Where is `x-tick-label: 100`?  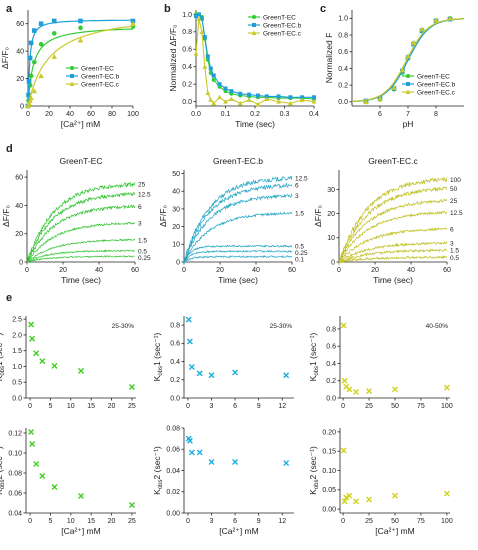
x-tick-label: 100 is located at coordinates (447, 406).